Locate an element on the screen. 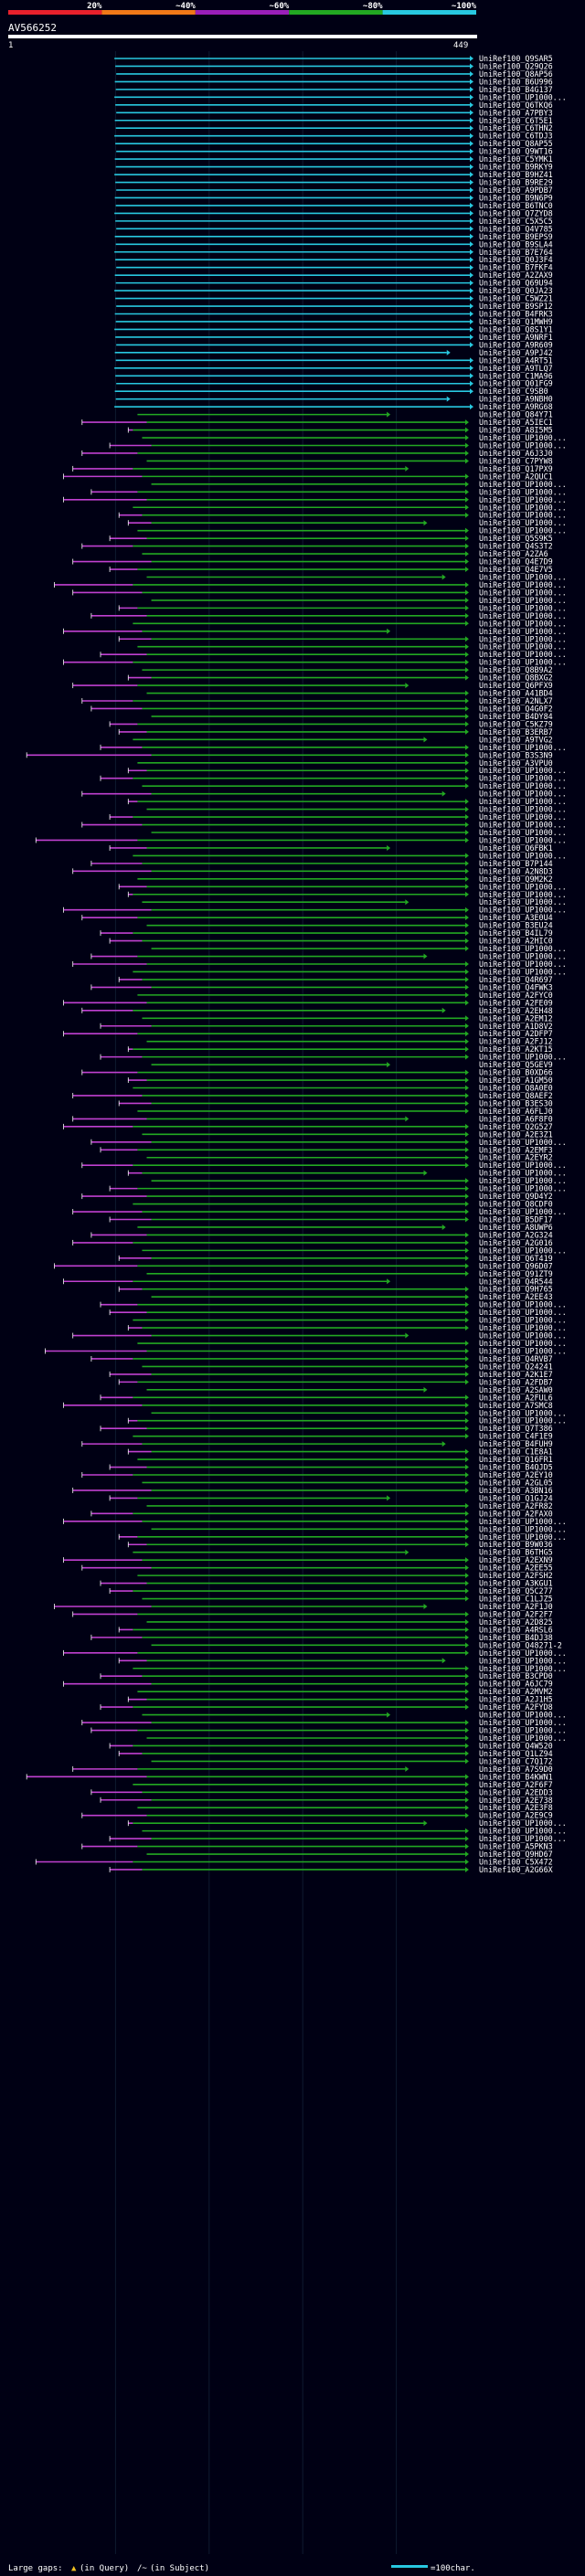 This screenshot has width=585, height=2576. legend-label: ~60% is located at coordinates (280, 6).